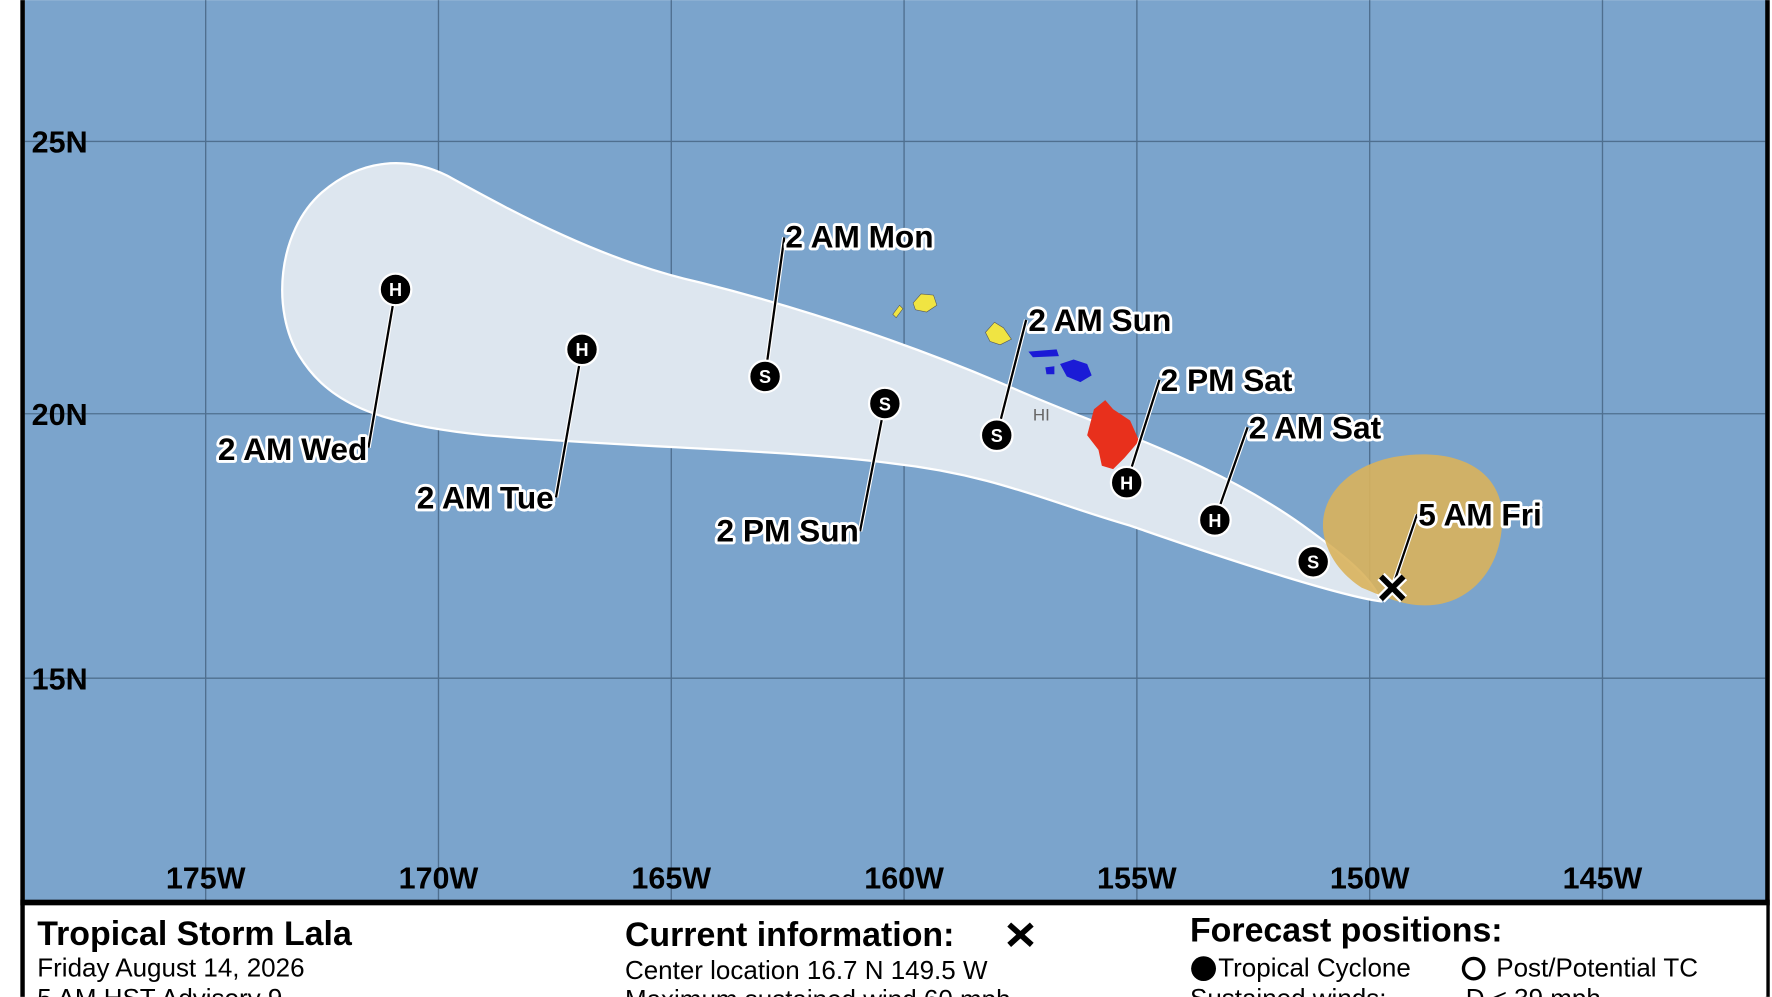  What do you see at coordinates (195, 934) in the screenshot?
I see `storm-title: Tropical Storm Lala` at bounding box center [195, 934].